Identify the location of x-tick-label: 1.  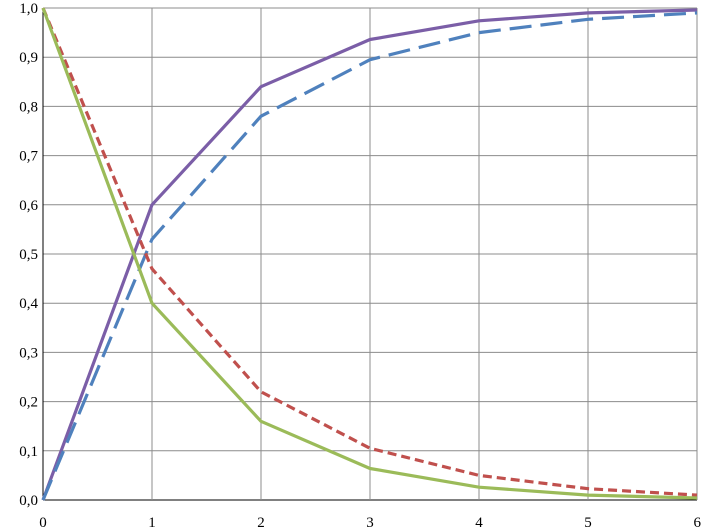
(152, 523).